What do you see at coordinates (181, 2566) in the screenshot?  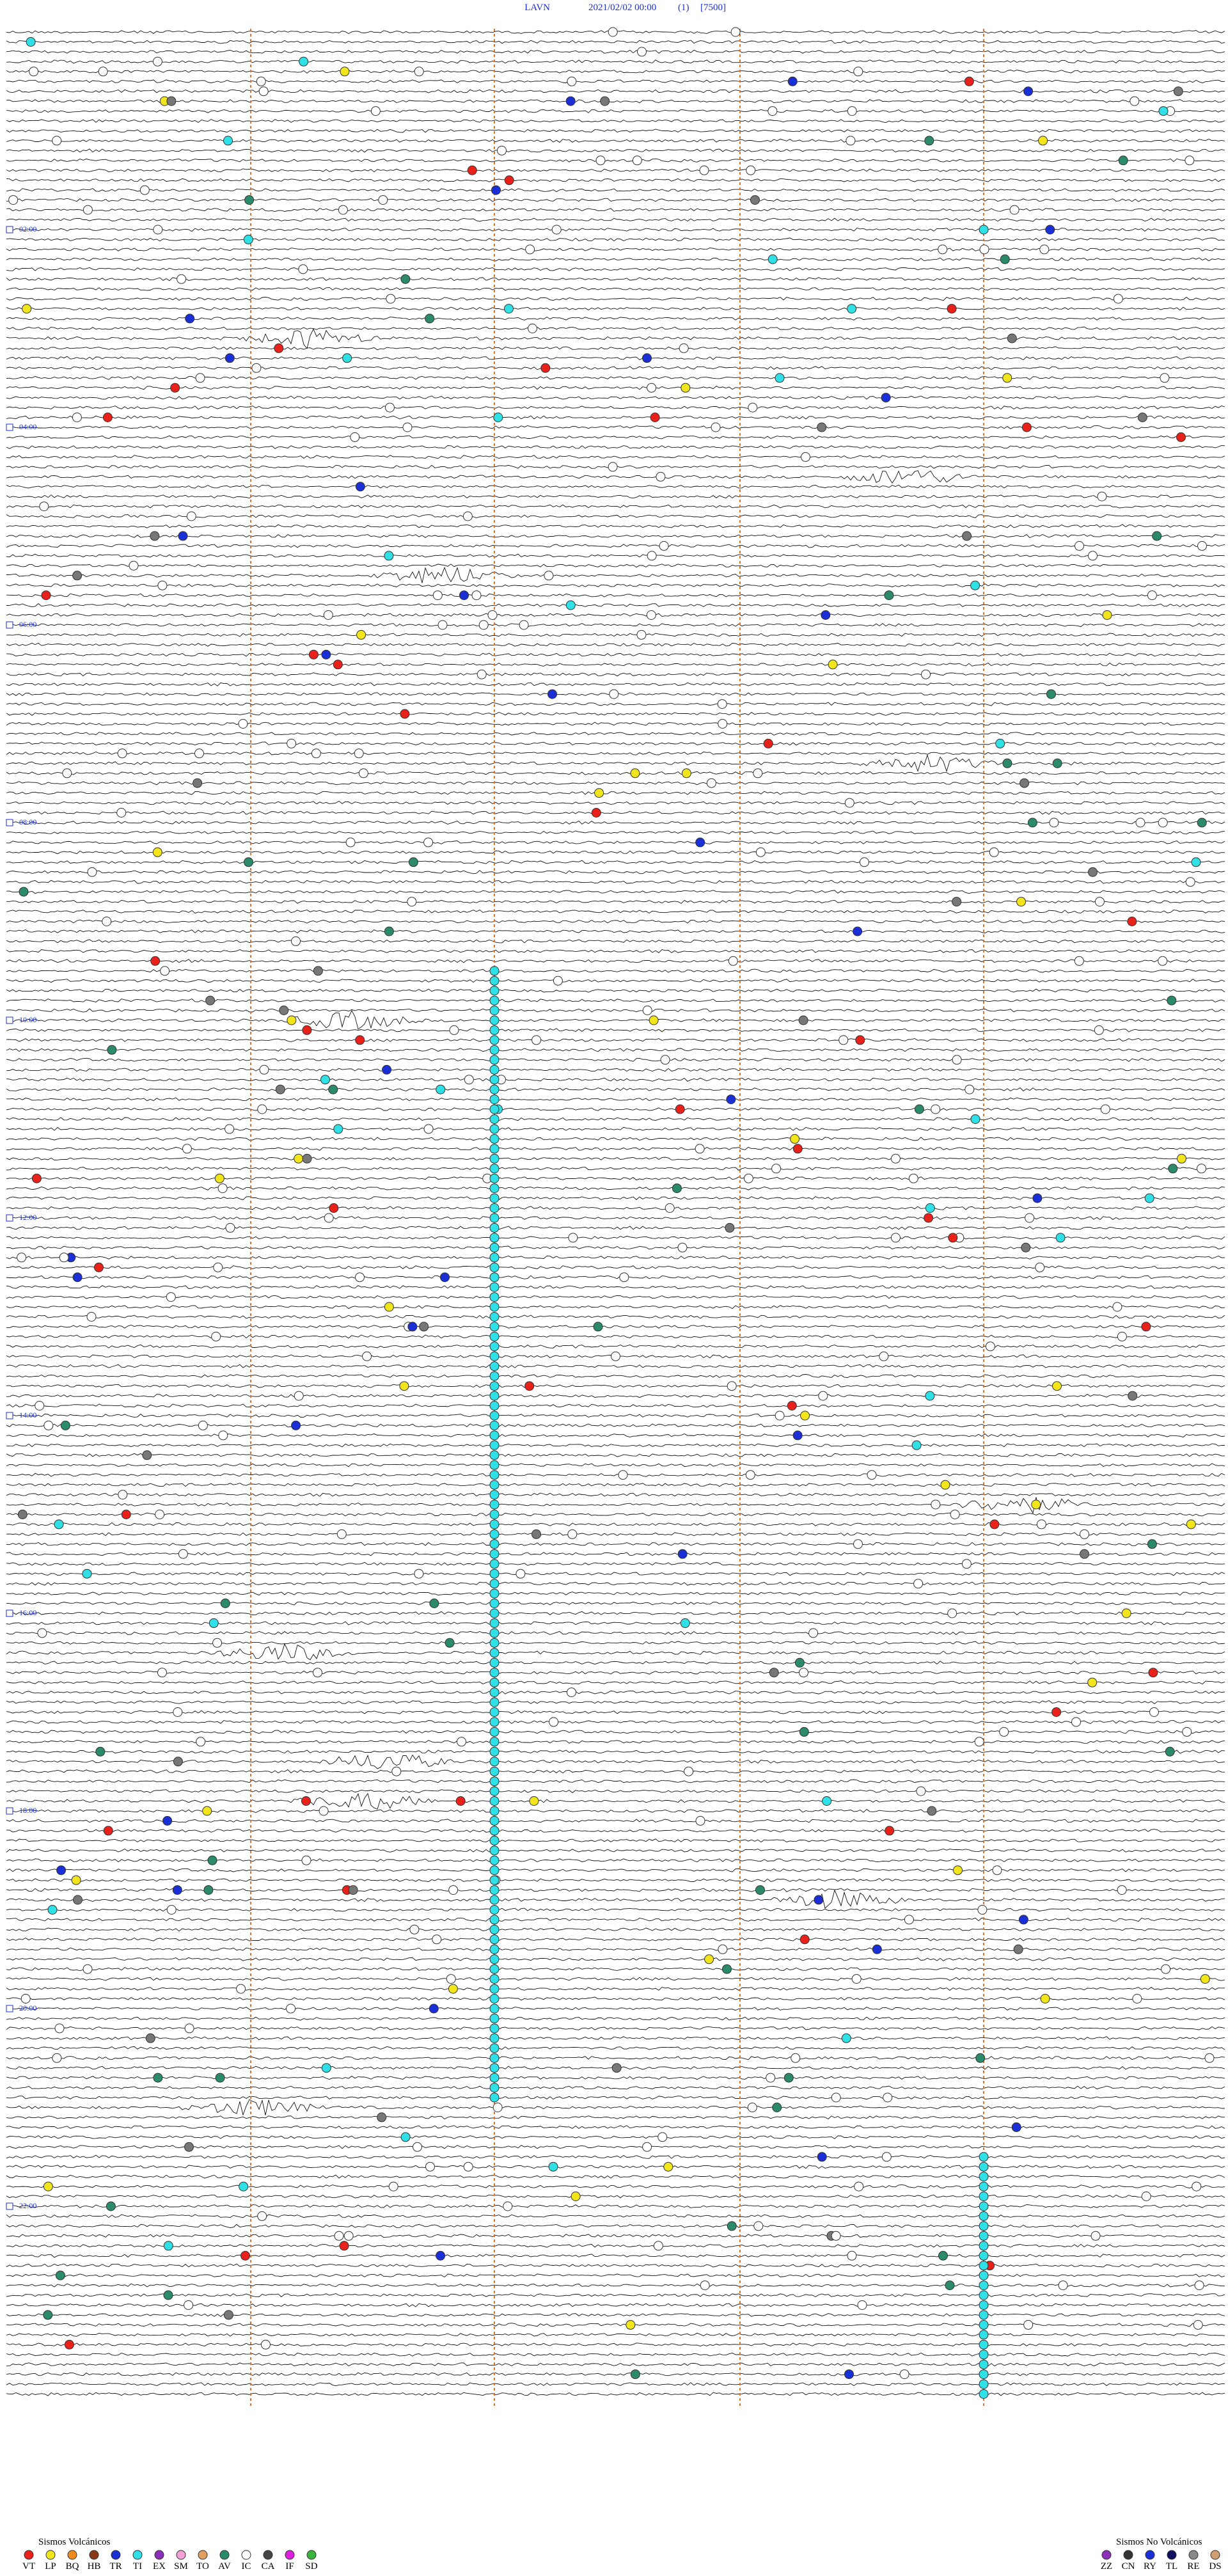 I see `legend-code: SM` at bounding box center [181, 2566].